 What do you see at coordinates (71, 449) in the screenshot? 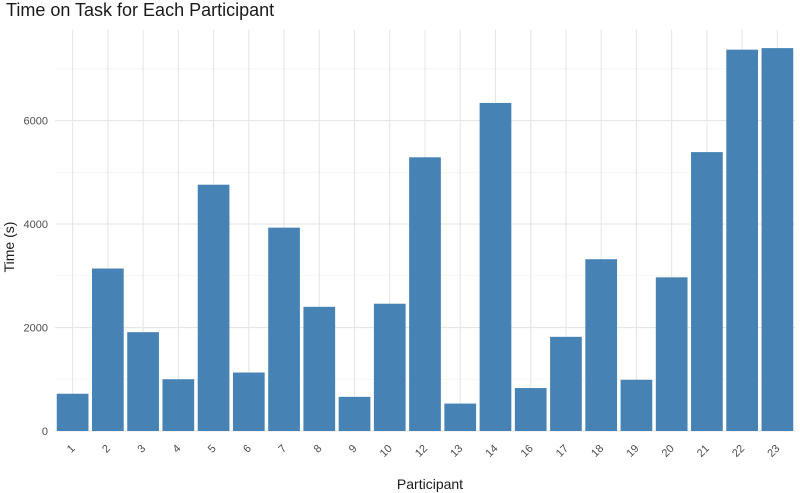
I see `x-tick-label: 1` at bounding box center [71, 449].